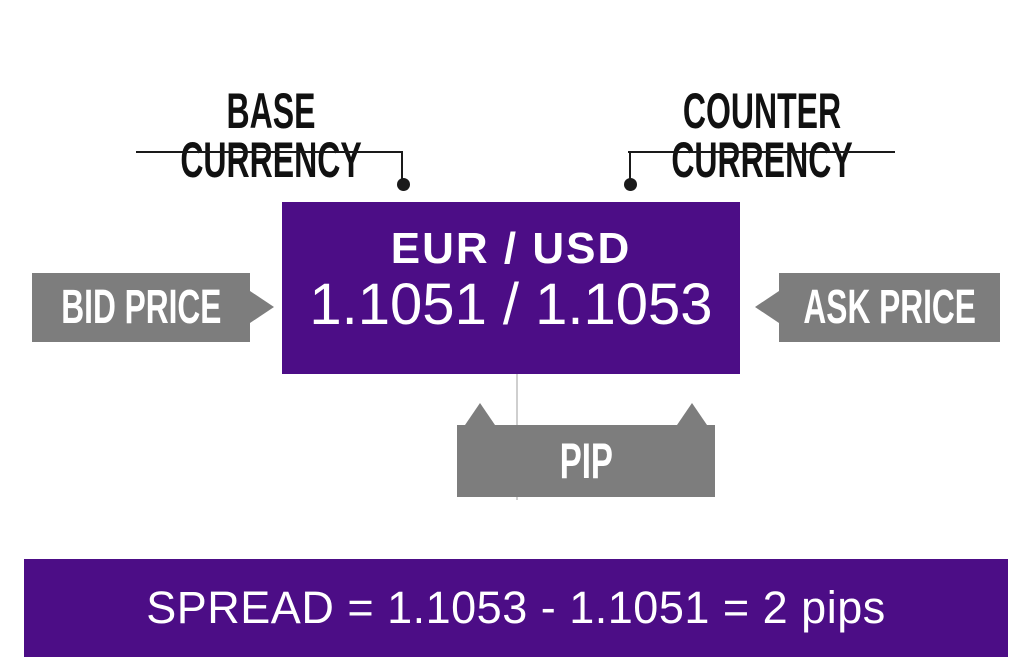  Describe the element at coordinates (269, 152) in the screenshot. I see `base-currency-connector-hline` at that location.